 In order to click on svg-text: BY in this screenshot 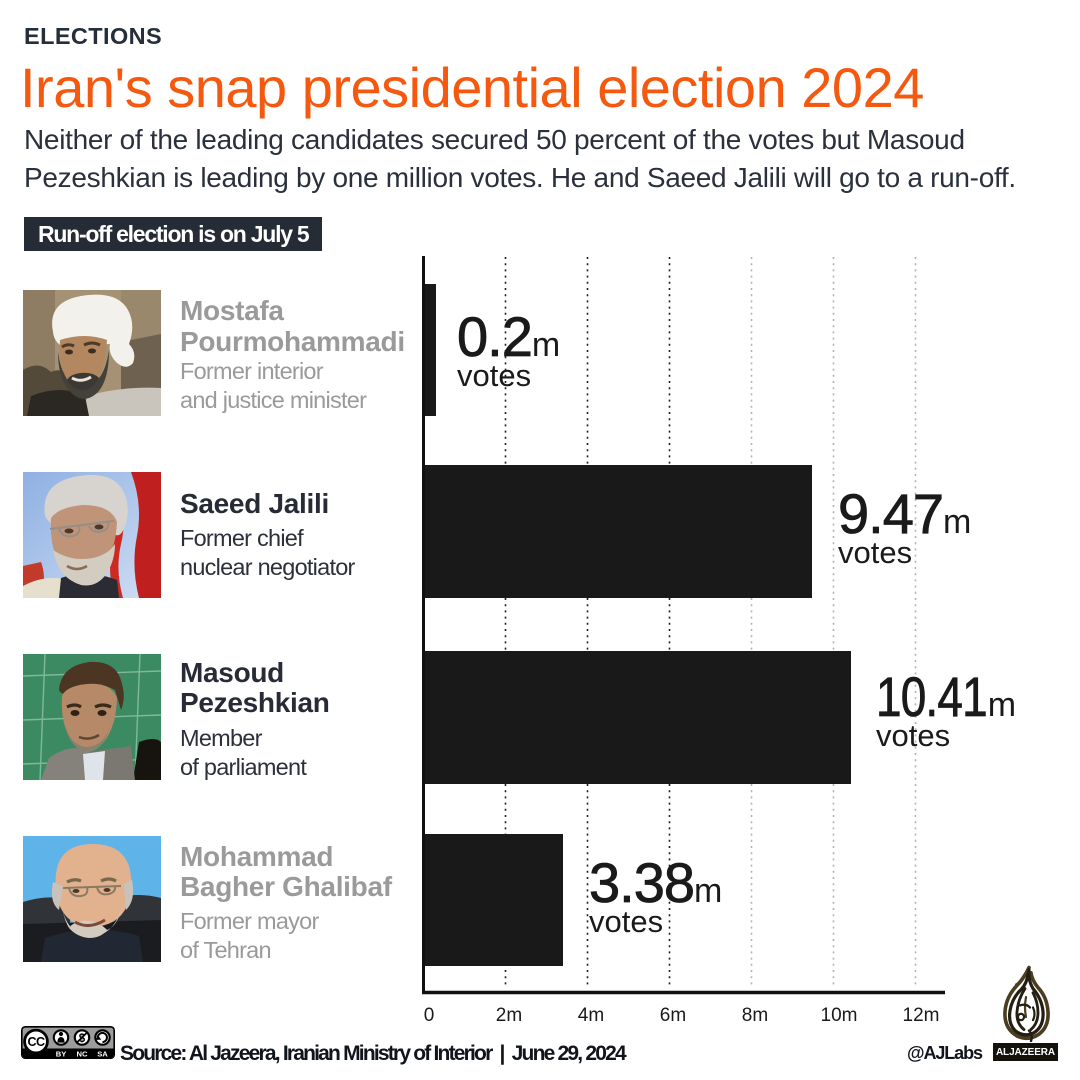, I will do `click(61, 1053)`.